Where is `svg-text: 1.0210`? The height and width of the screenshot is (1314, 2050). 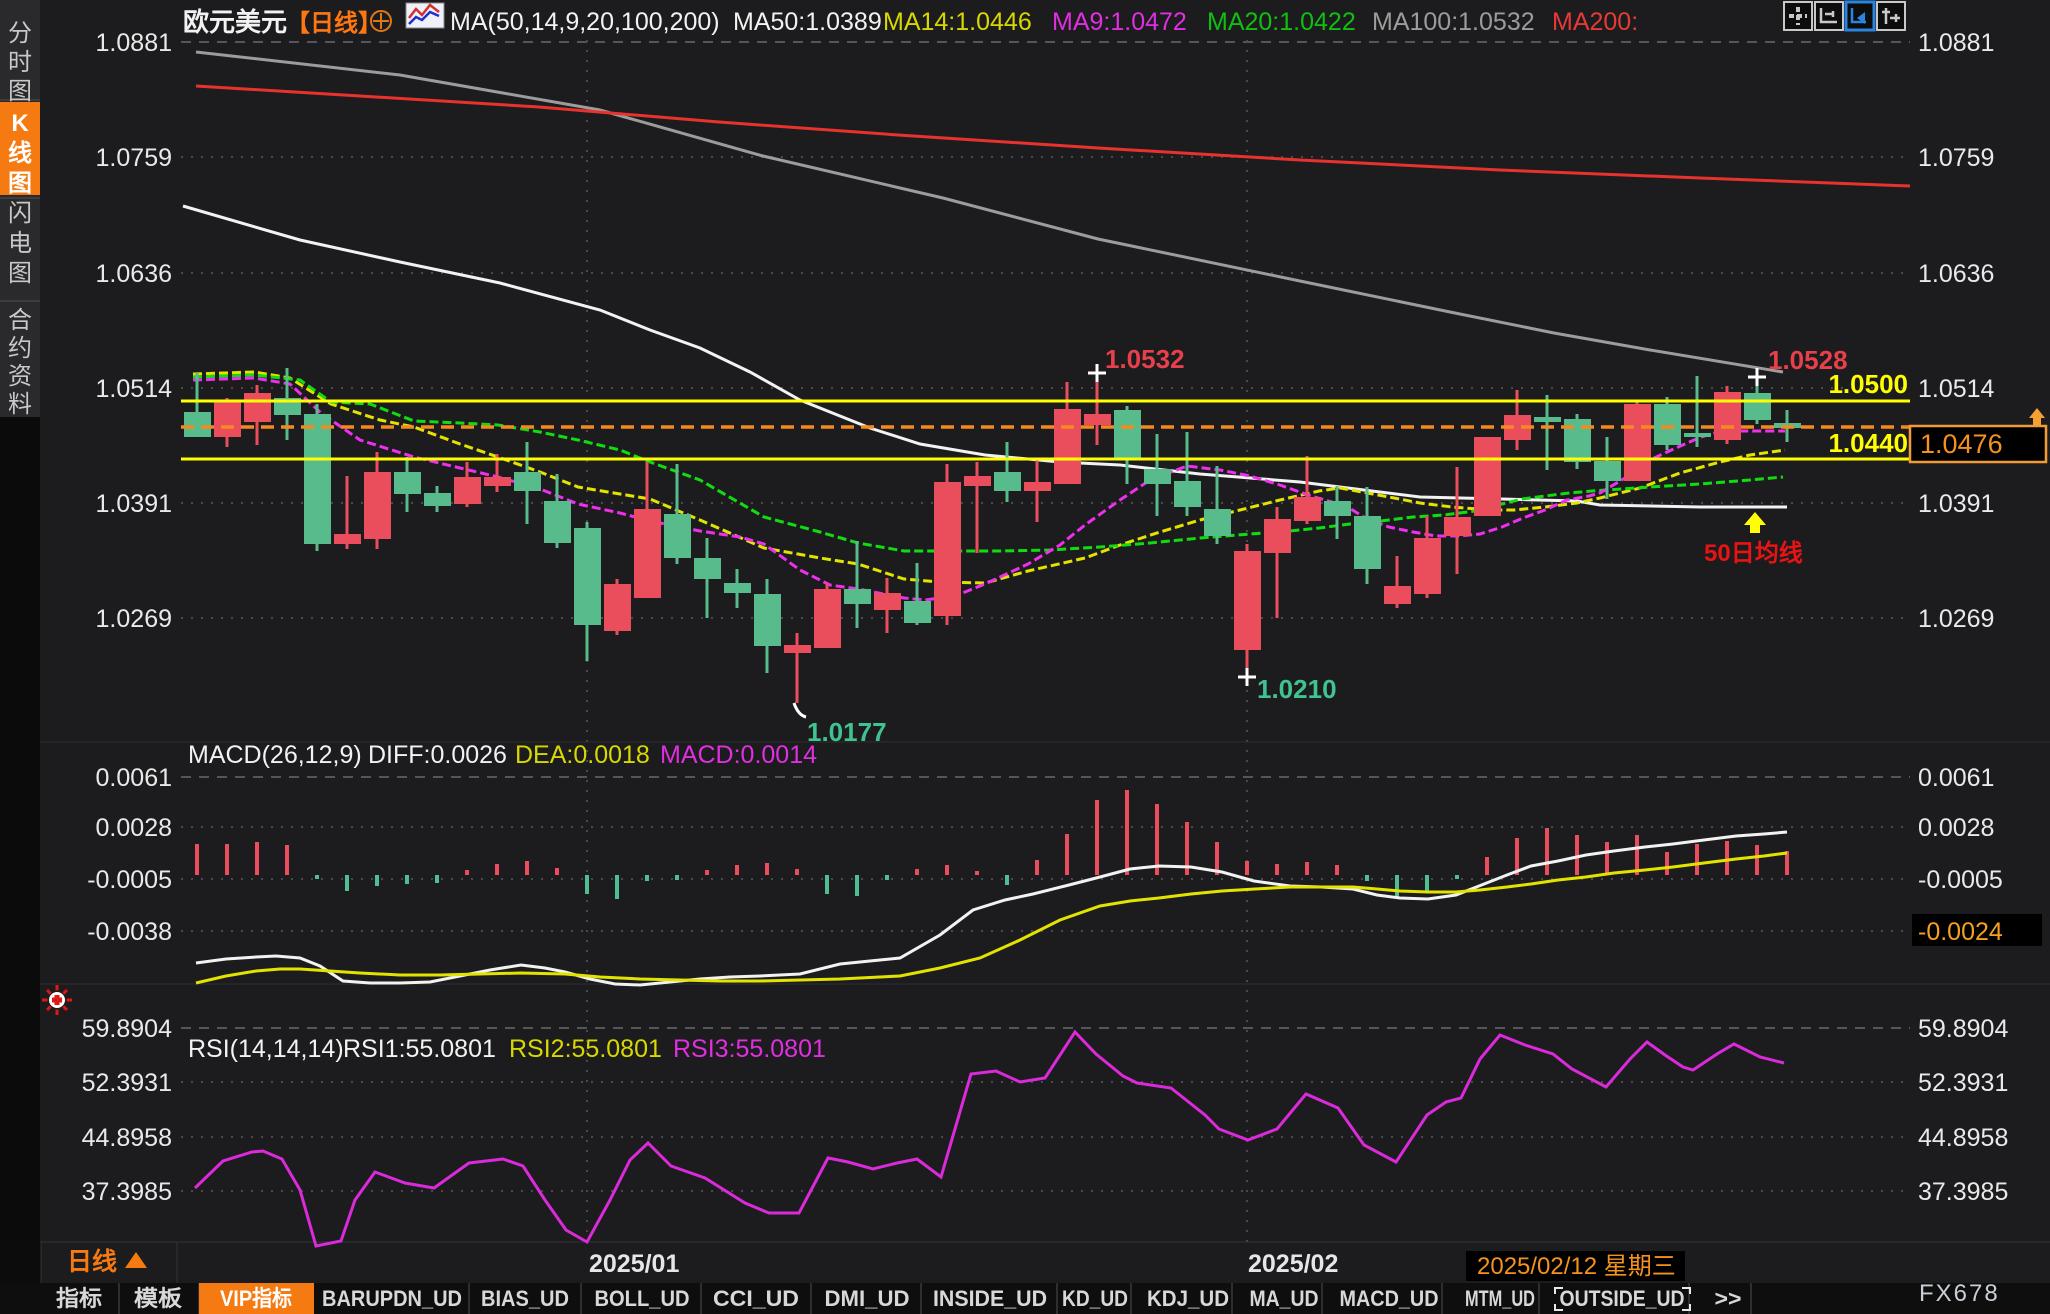 svg-text: 1.0210 is located at coordinates (1297, 689).